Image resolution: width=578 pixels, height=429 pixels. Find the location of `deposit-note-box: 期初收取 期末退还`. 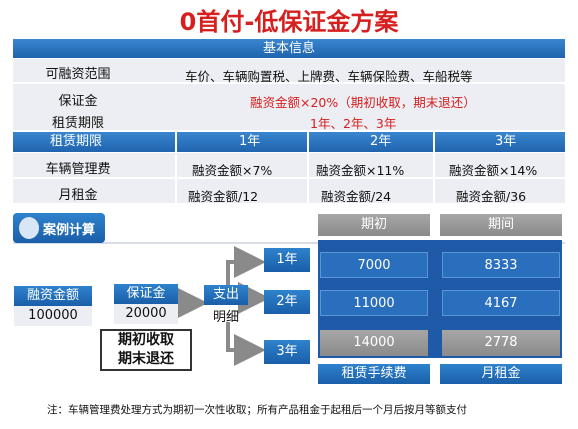

deposit-note-box: 期初收取 期末退还 is located at coordinates (146, 350).